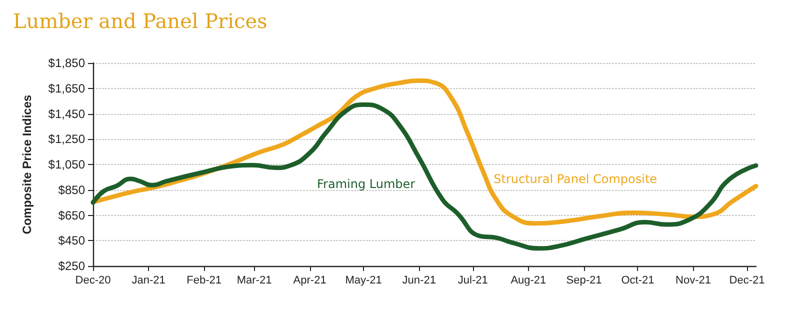  Describe the element at coordinates (93, 280) in the screenshot. I see `x-tick-label: Dec-20` at that location.